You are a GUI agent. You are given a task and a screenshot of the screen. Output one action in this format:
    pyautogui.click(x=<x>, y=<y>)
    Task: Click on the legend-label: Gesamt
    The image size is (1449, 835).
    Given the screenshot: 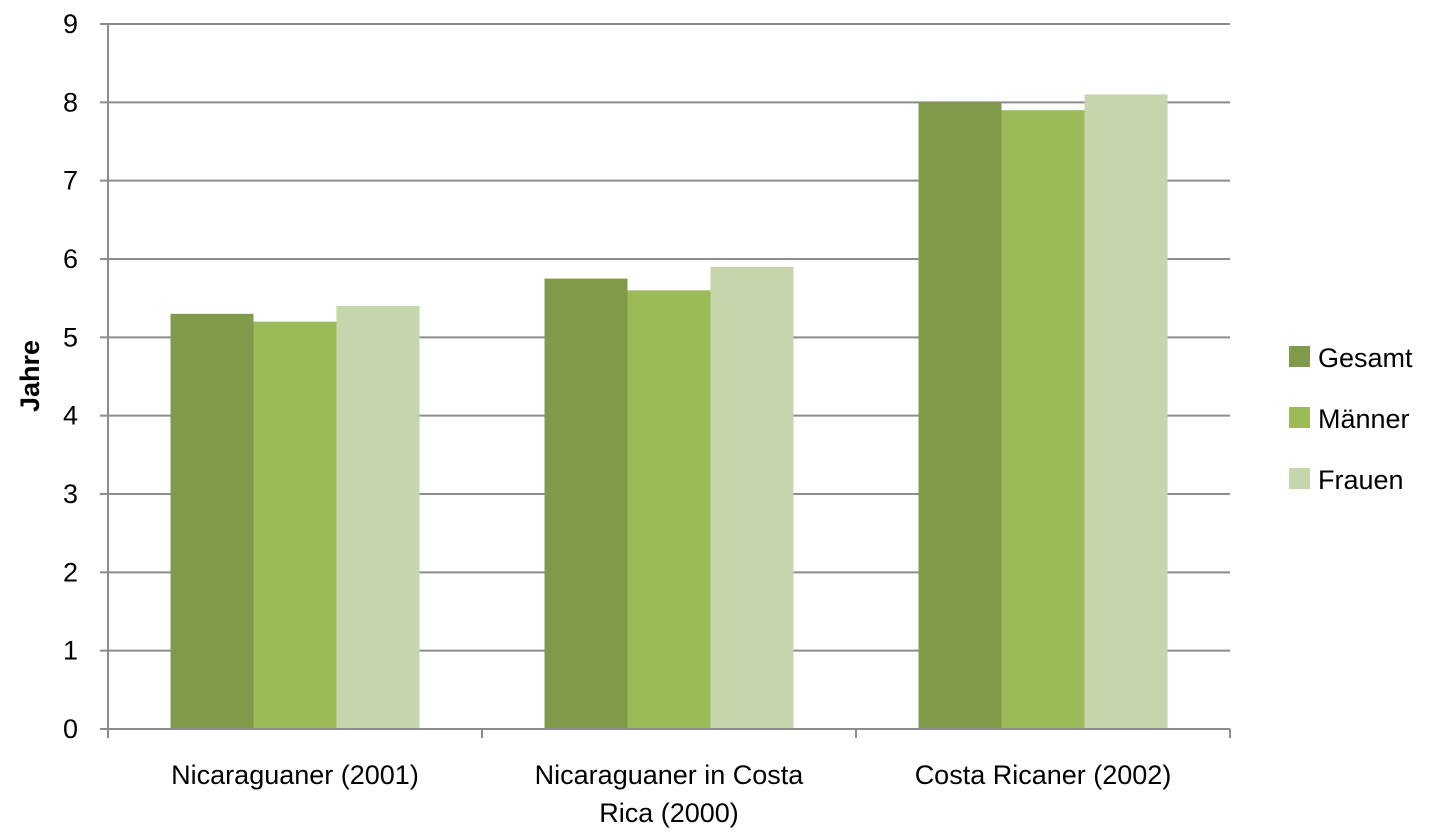 What is the action you would take?
    pyautogui.click(x=1365, y=358)
    